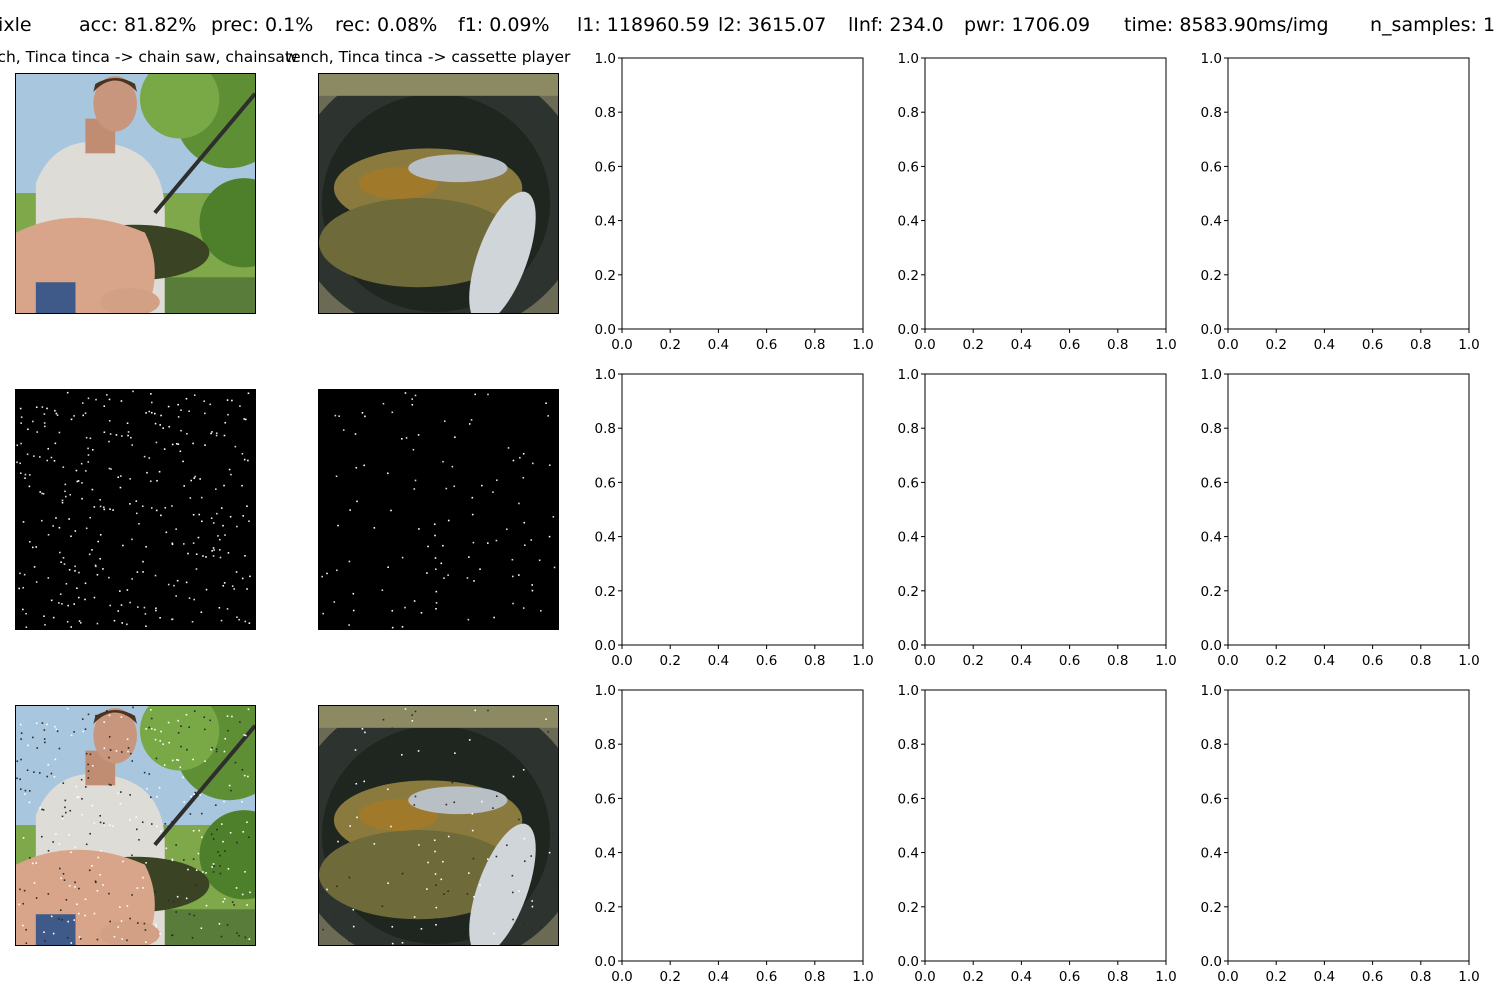 This screenshot has height=1000, width=1500. Describe the element at coordinates (1045, 193) in the screenshot. I see `axes-frame` at that location.